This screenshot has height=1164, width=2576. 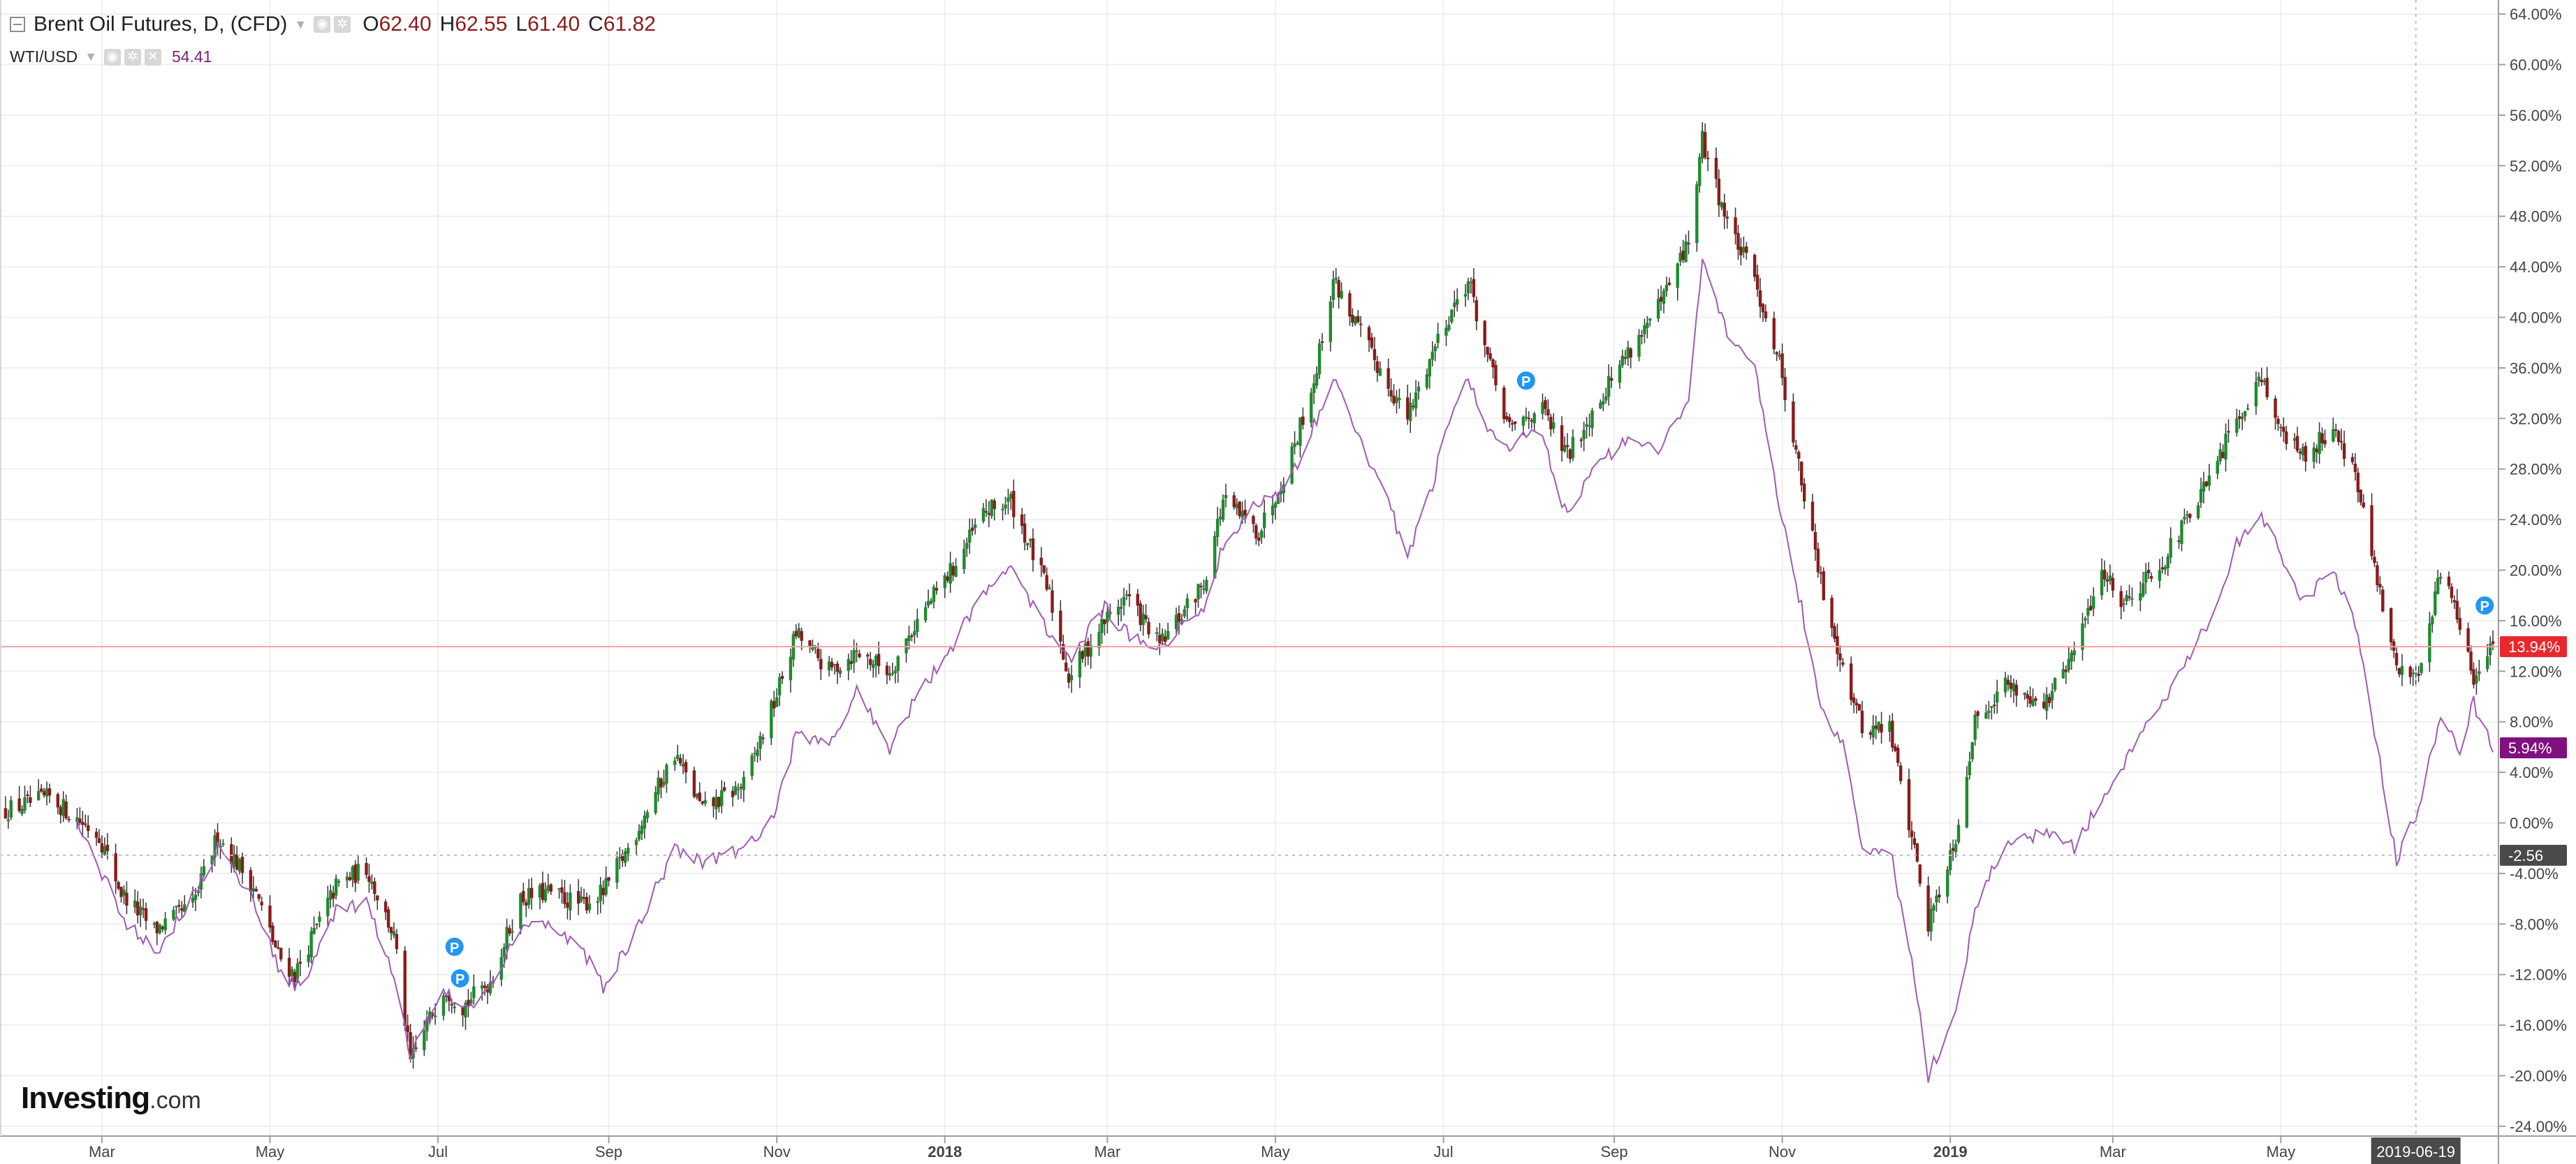 I want to click on series-dropdown-icon: ▼, so click(x=300, y=24).